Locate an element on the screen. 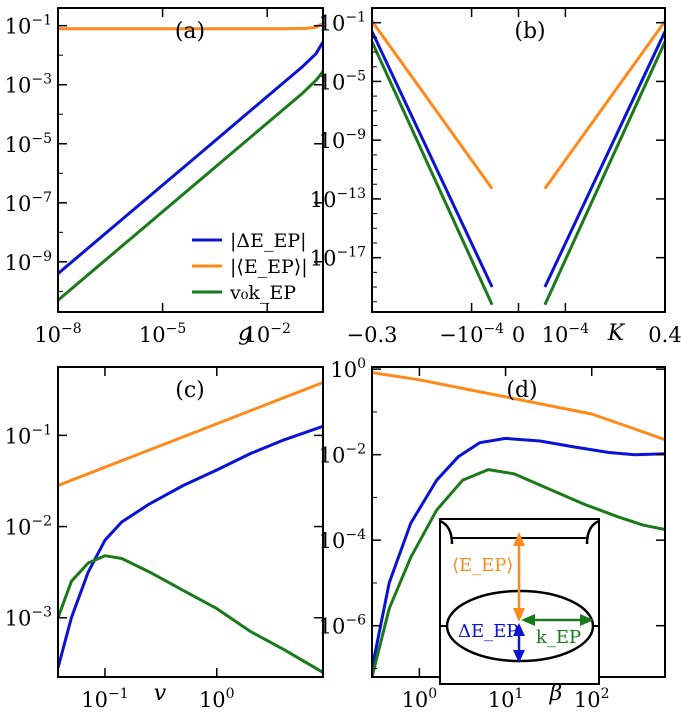 This screenshot has height=715, width=681. xlabel-a: g is located at coordinates (245, 333).